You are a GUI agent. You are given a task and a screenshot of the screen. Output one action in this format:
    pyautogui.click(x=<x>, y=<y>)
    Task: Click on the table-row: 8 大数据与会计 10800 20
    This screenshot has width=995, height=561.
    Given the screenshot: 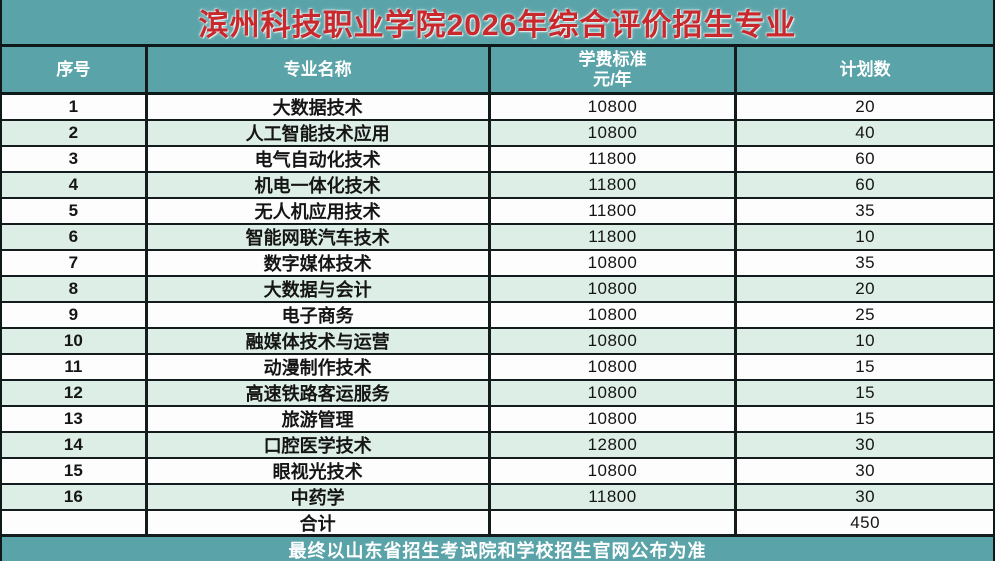 What is the action you would take?
    pyautogui.click(x=497, y=290)
    